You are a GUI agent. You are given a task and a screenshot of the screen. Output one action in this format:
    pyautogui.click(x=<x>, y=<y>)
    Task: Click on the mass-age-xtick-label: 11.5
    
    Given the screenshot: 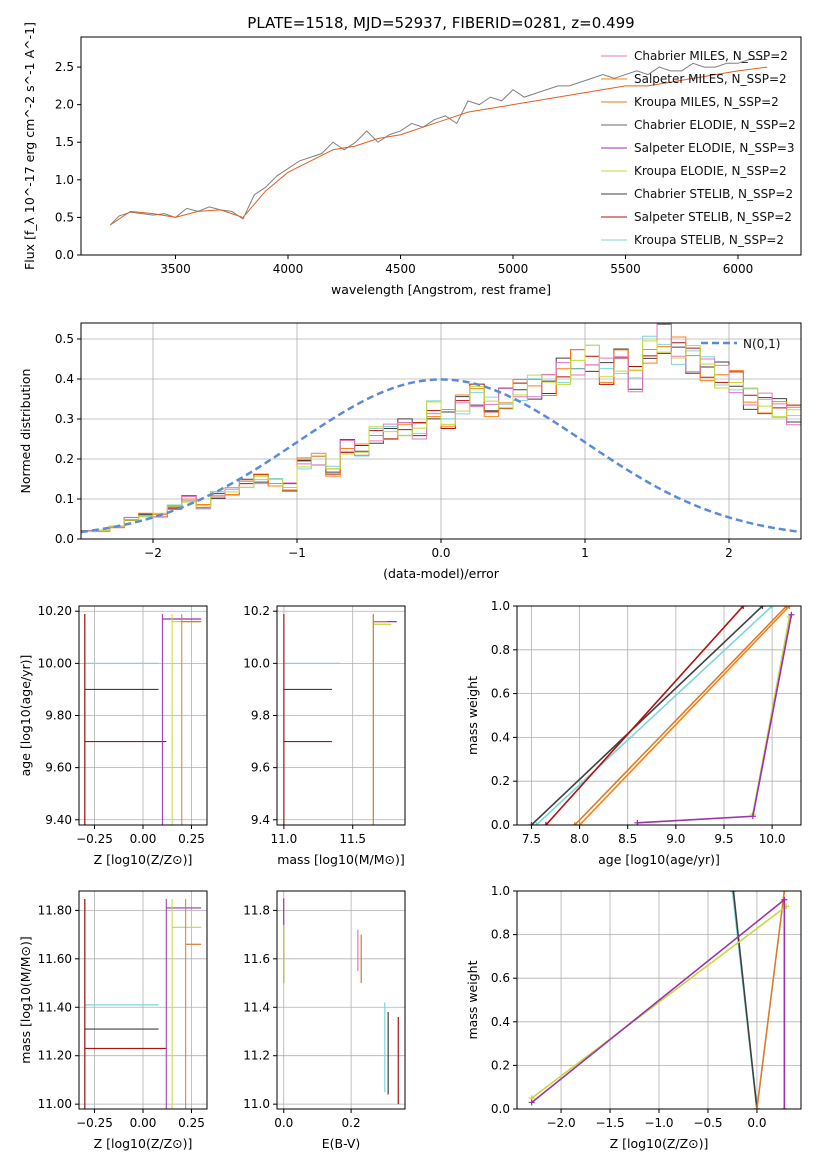 What is the action you would take?
    pyautogui.click(x=352, y=839)
    